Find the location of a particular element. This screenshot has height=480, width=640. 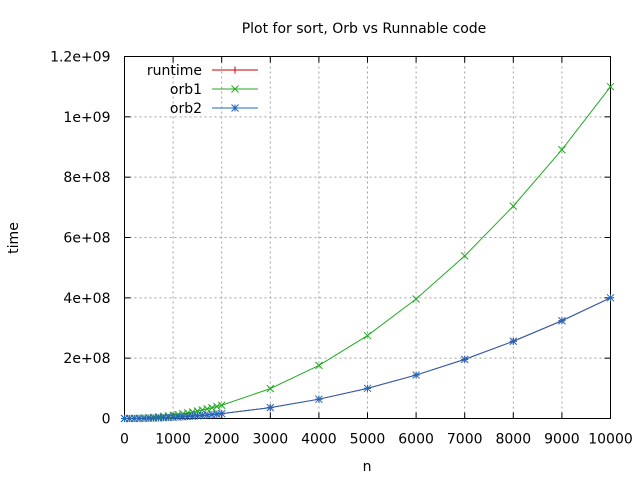

legend-marker-orb2 is located at coordinates (235, 108).